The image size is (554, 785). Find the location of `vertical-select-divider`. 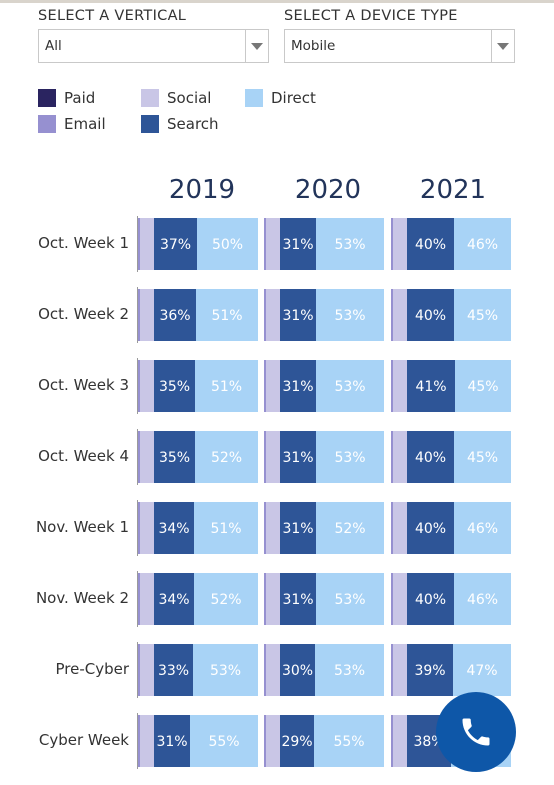

vertical-select-divider is located at coordinates (245, 46).